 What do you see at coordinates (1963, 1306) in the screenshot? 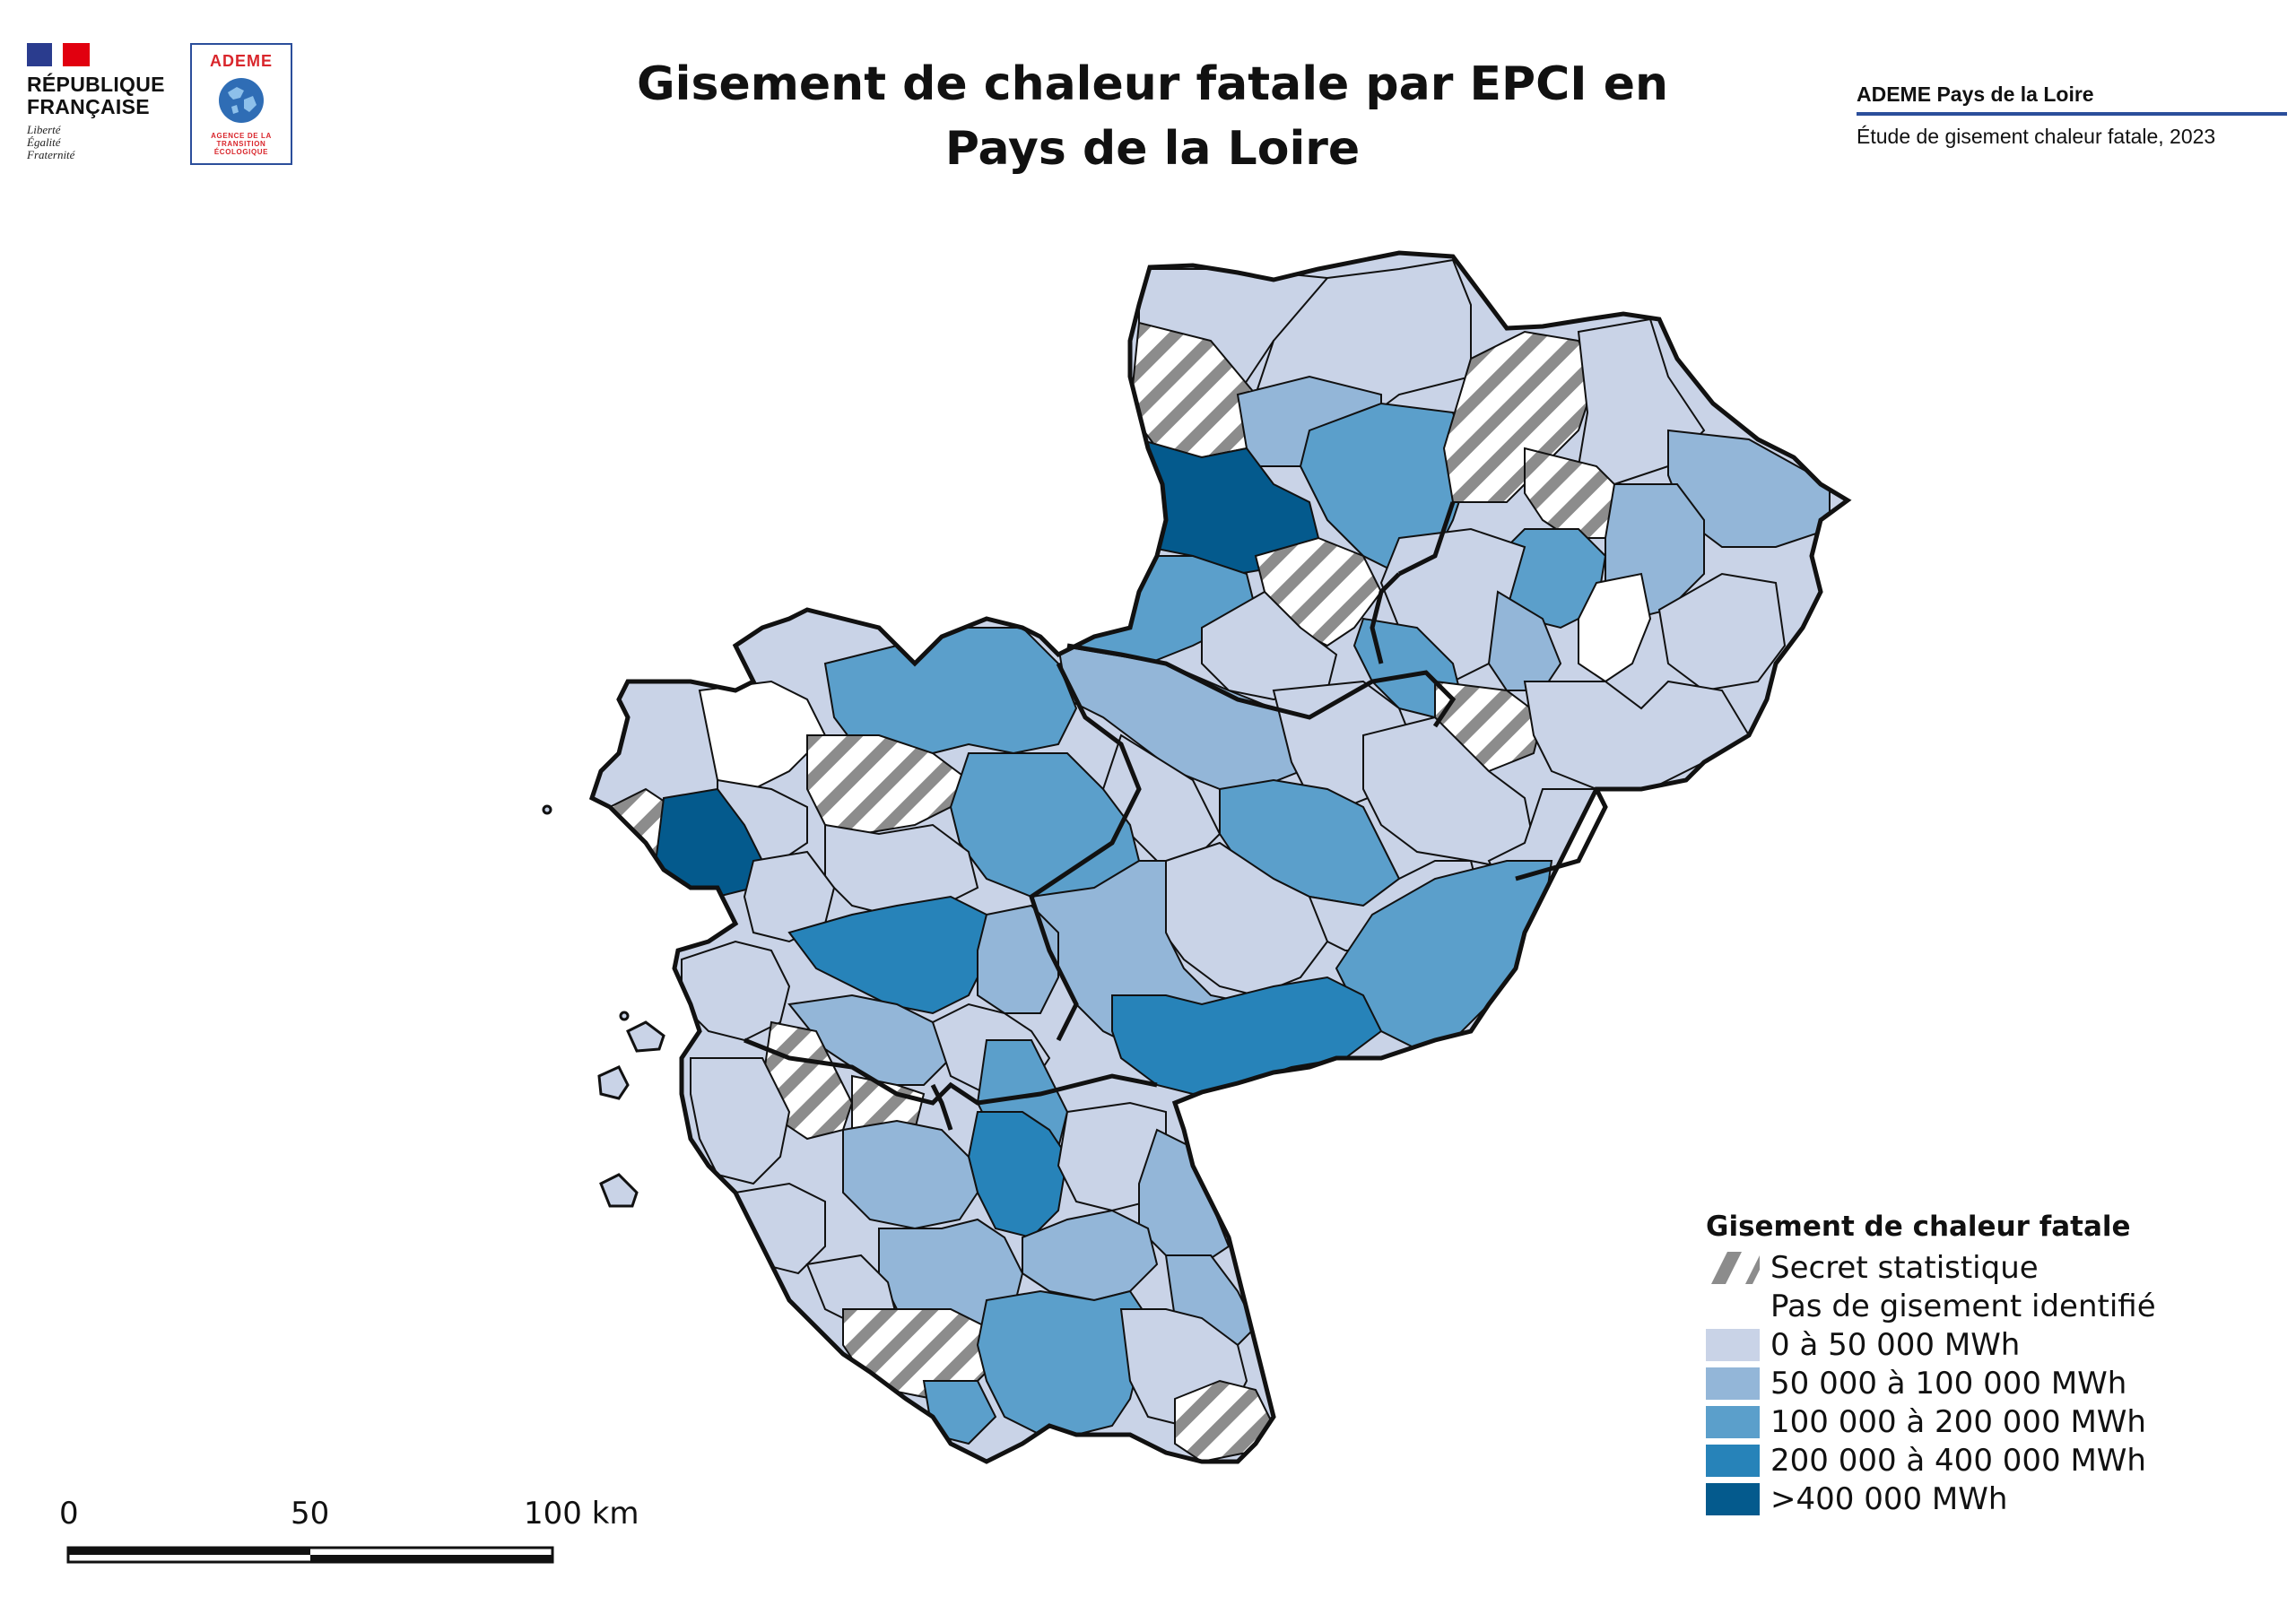
I see `legend-label: Pas de gisement identifié` at bounding box center [1963, 1306].